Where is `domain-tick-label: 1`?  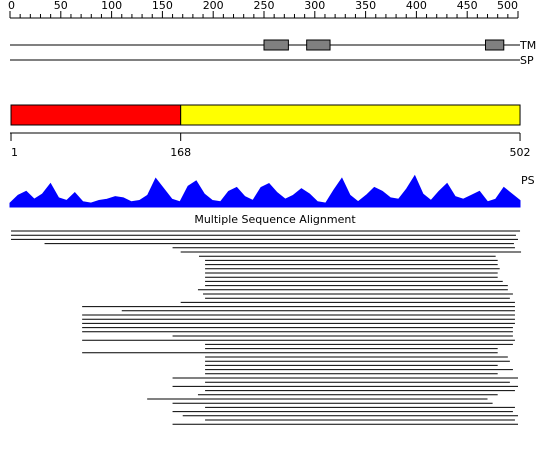
domain-tick-label: 1 is located at coordinates (14, 152).